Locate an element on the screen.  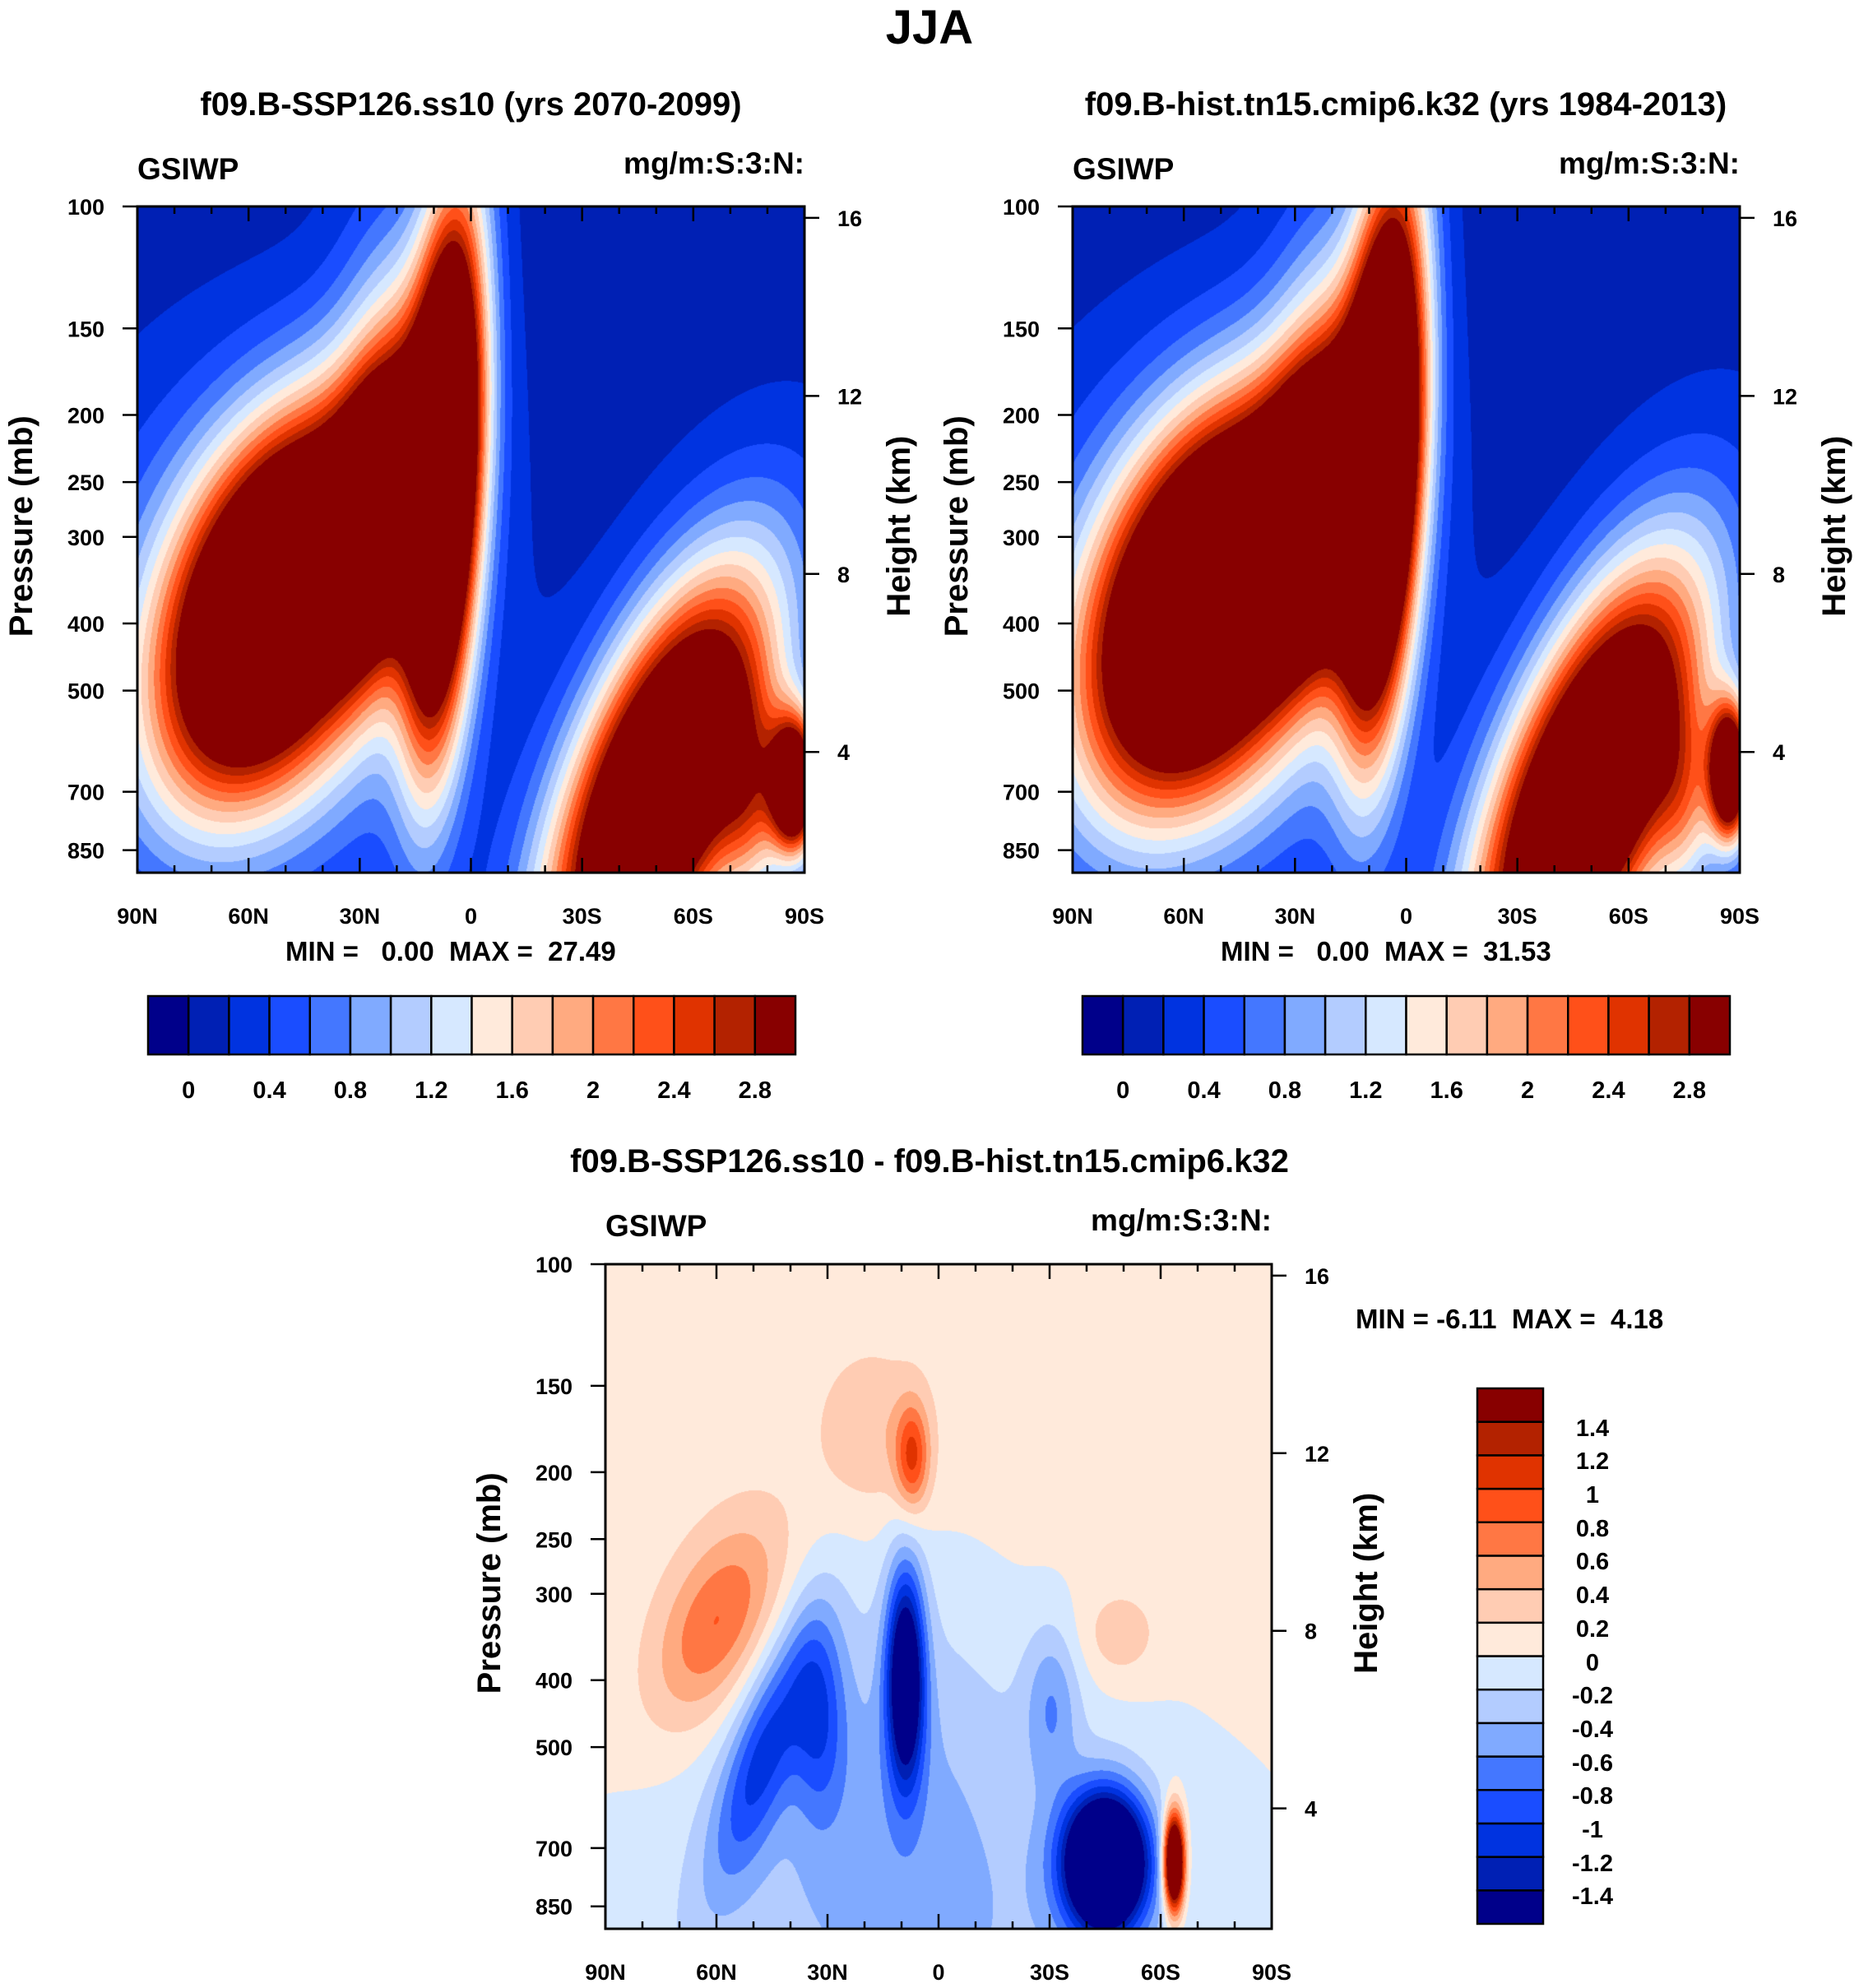
y-tick-label: 250 is located at coordinates (1021, 483).